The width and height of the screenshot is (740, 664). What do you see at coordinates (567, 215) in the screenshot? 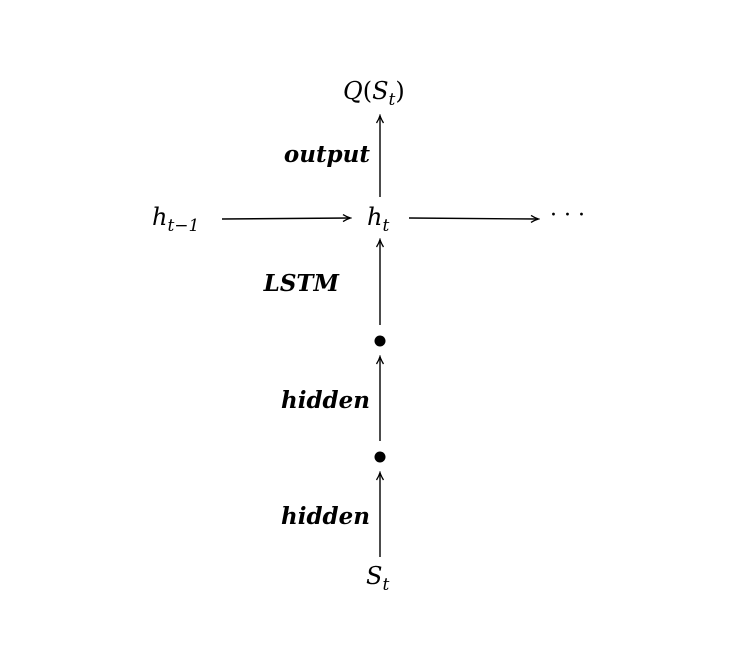
I see `ellipsis-node: · · ·` at bounding box center [567, 215].